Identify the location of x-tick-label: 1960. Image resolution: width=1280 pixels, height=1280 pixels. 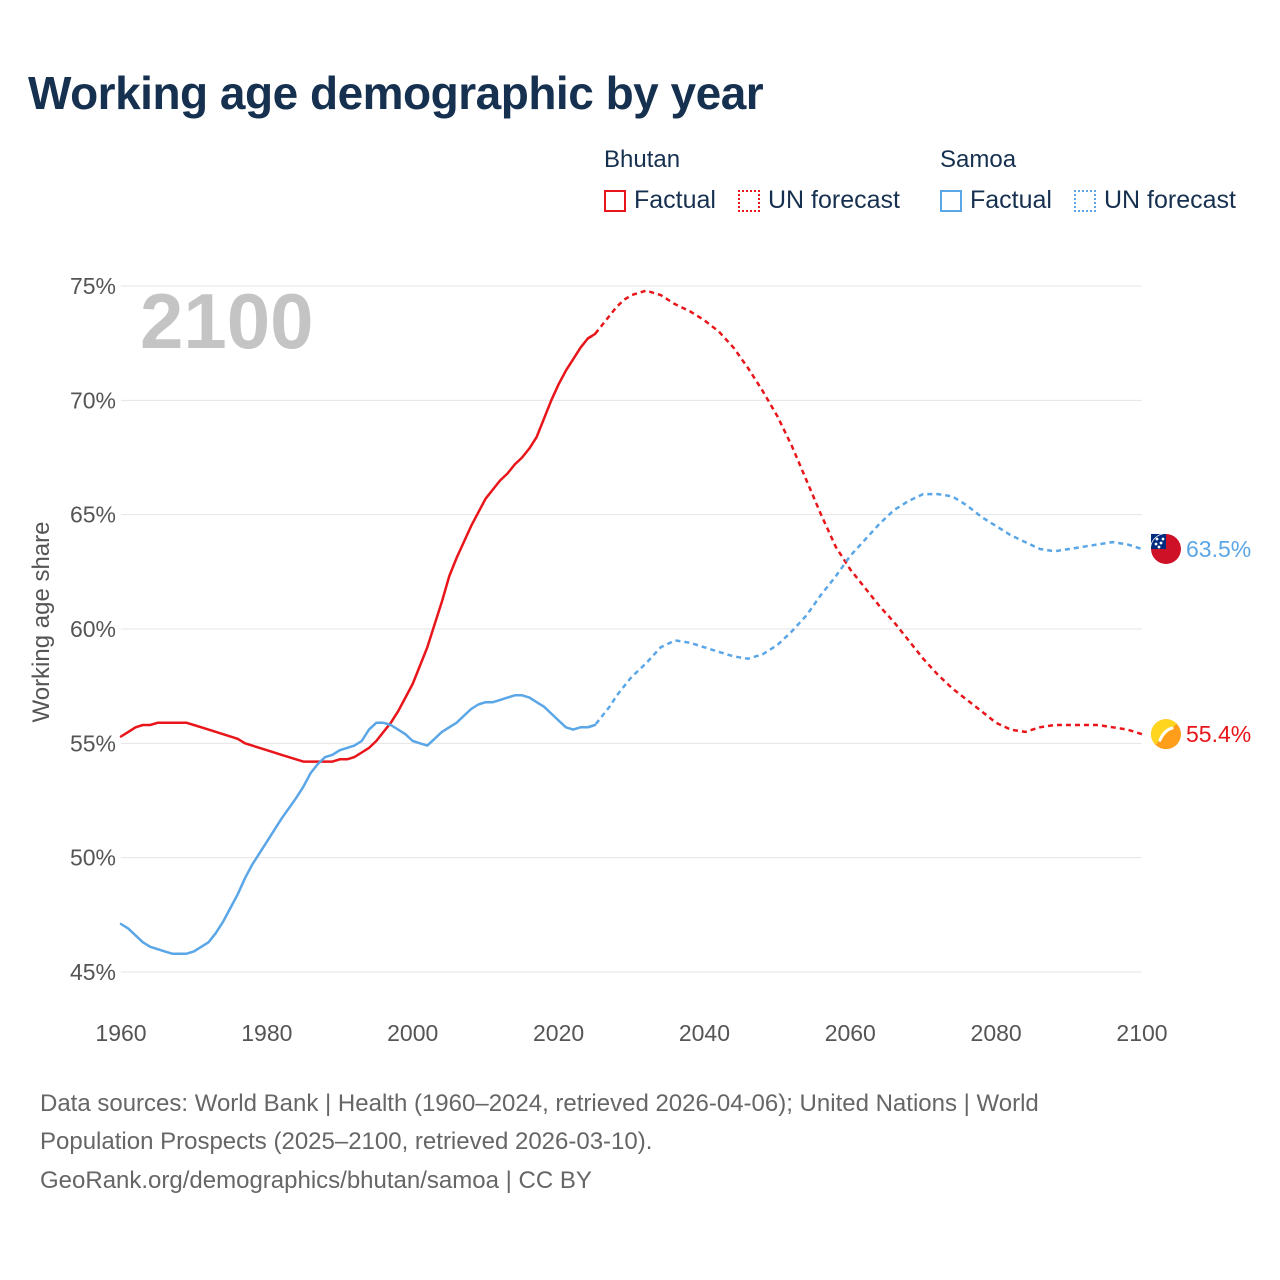
(120, 1033).